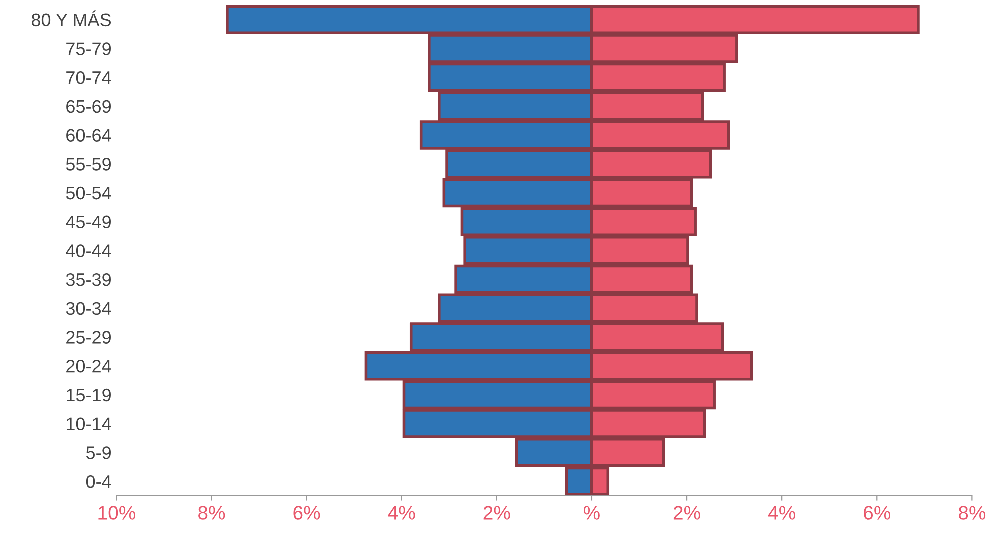 The height and width of the screenshot is (542, 989). Describe the element at coordinates (98, 453) in the screenshot. I see `y-tick-label: 5-9` at that location.